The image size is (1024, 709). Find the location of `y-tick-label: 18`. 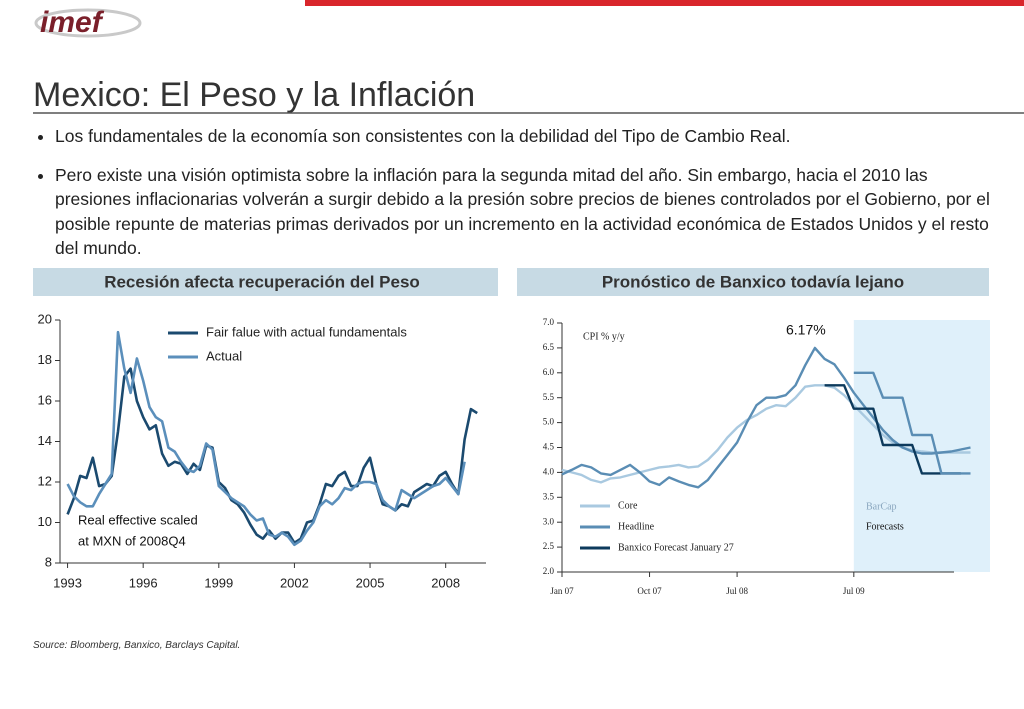

y-tick-label: 18 is located at coordinates (45, 359).